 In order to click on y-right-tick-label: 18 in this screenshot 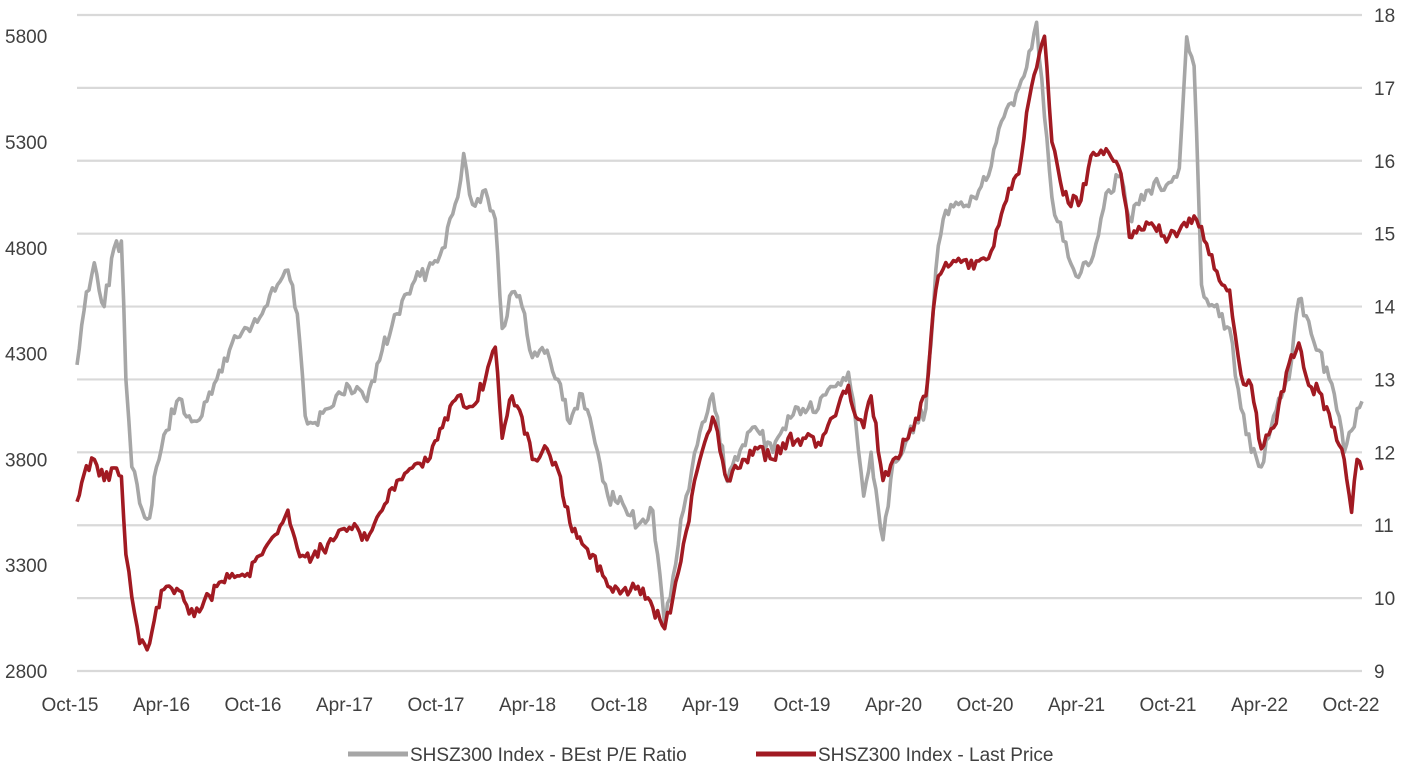, I will do `click(1384, 16)`.